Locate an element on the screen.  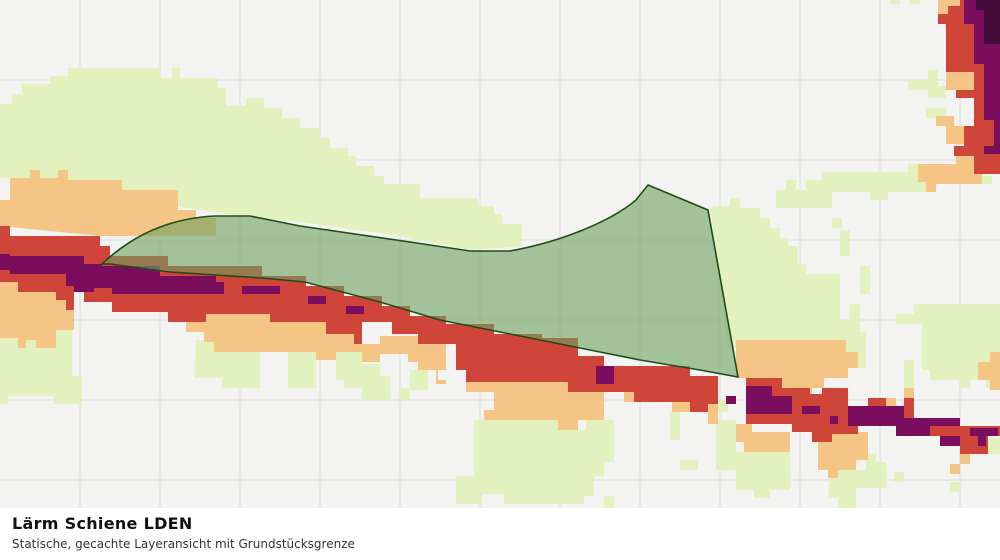
map-title: Lärm Schiene LDEN is located at coordinates (102, 523).